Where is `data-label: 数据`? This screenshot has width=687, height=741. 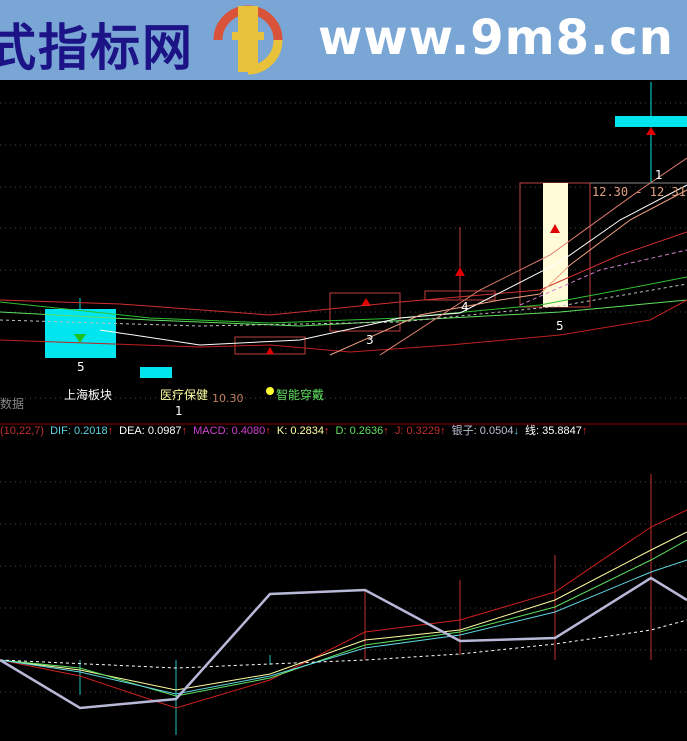
data-label: 数据 is located at coordinates (12, 404).